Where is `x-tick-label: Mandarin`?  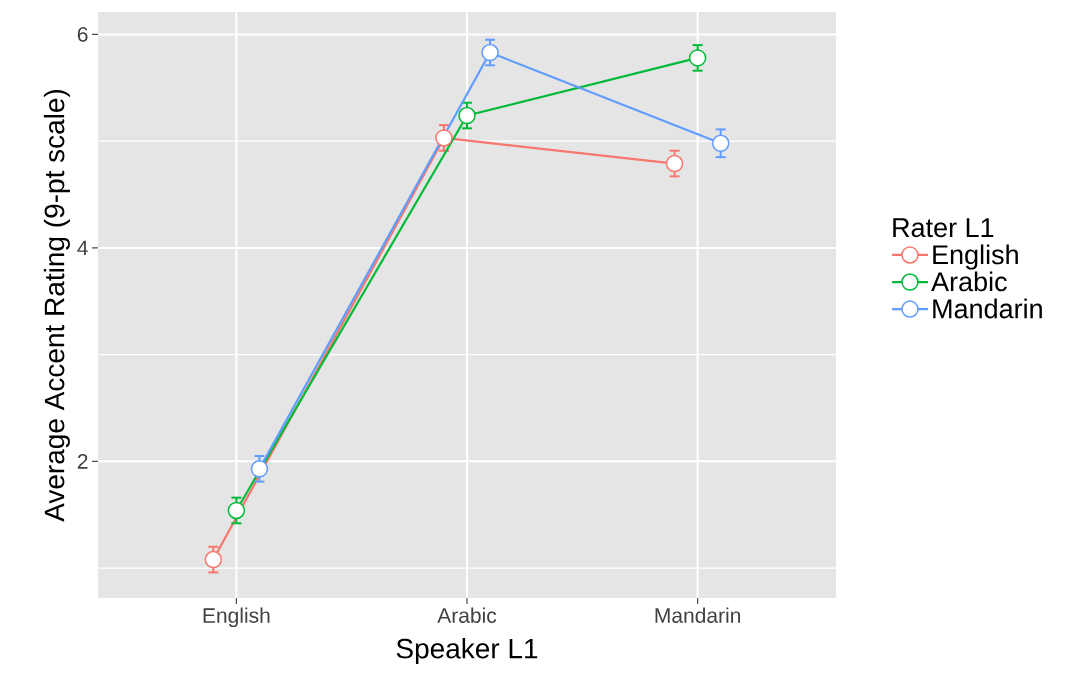
x-tick-label: Mandarin is located at coordinates (698, 615).